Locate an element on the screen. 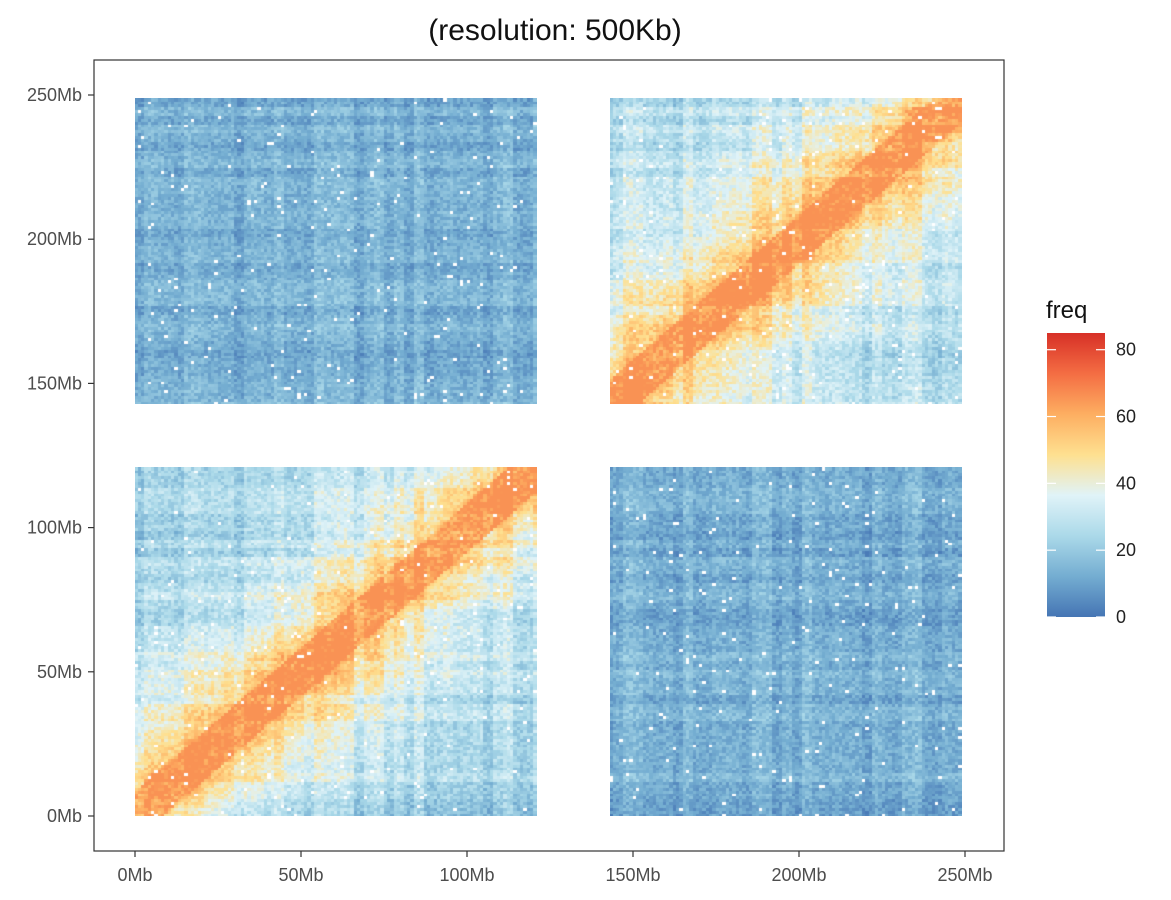  legend-tick-label: 80 is located at coordinates (1126, 350).